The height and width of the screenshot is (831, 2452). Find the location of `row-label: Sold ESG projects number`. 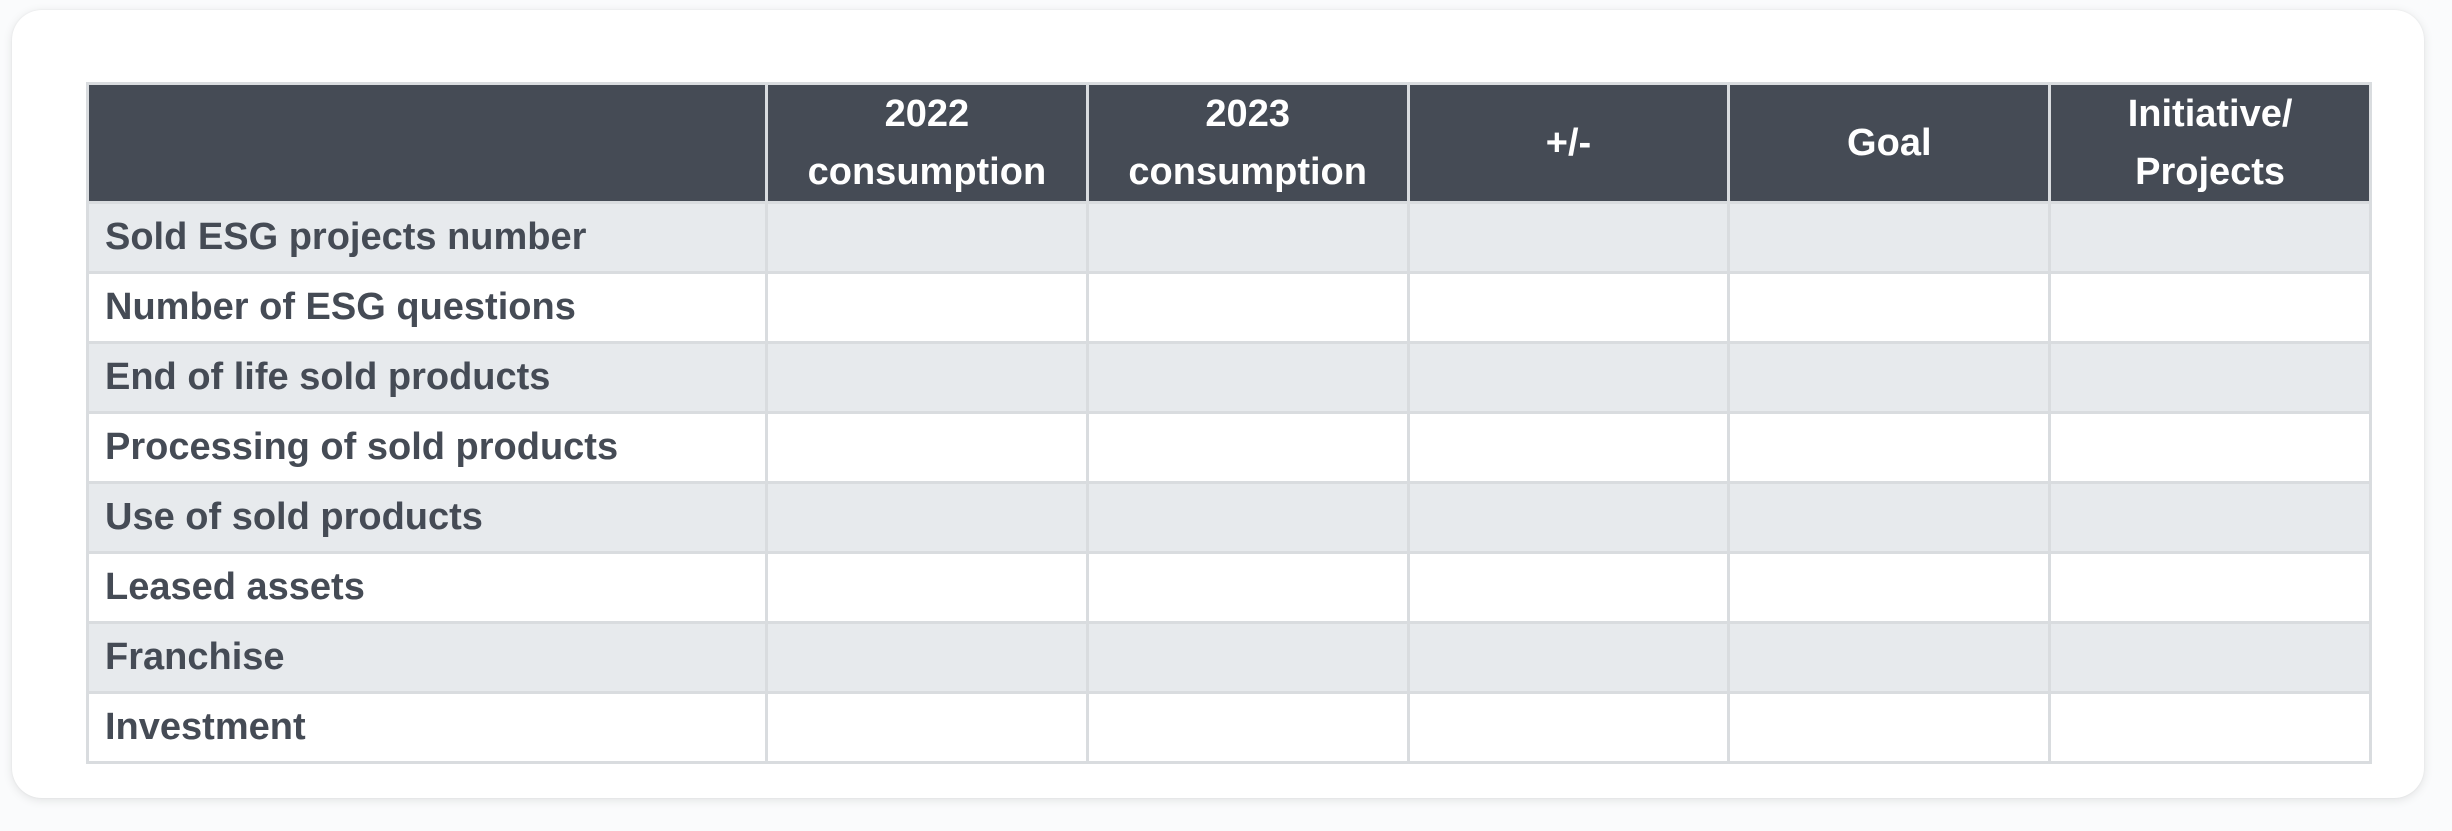

row-label: Sold ESG projects number is located at coordinates (427, 237).